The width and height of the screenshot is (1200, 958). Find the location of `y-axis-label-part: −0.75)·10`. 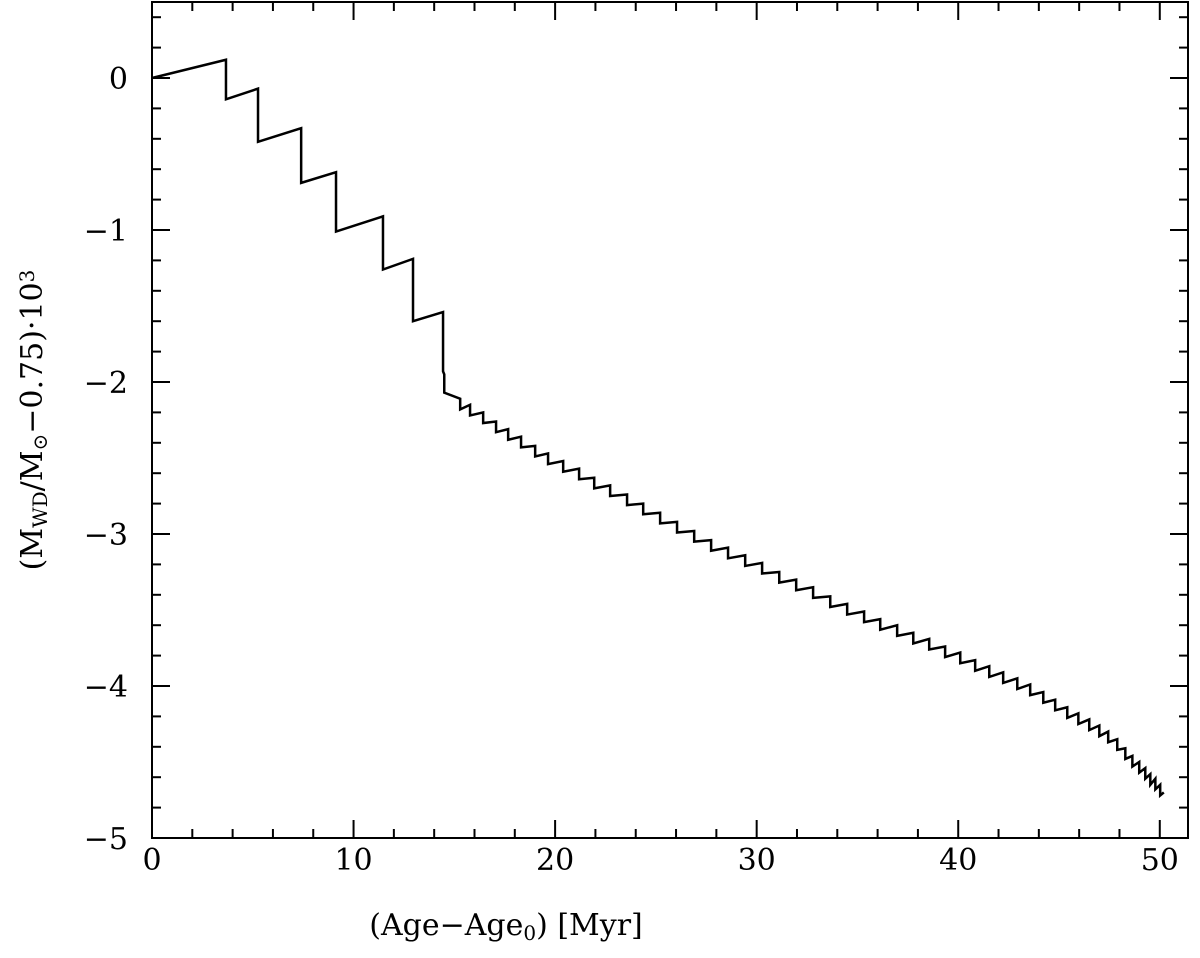

y-axis-label-part: −0.75)·10 is located at coordinates (32, 357).